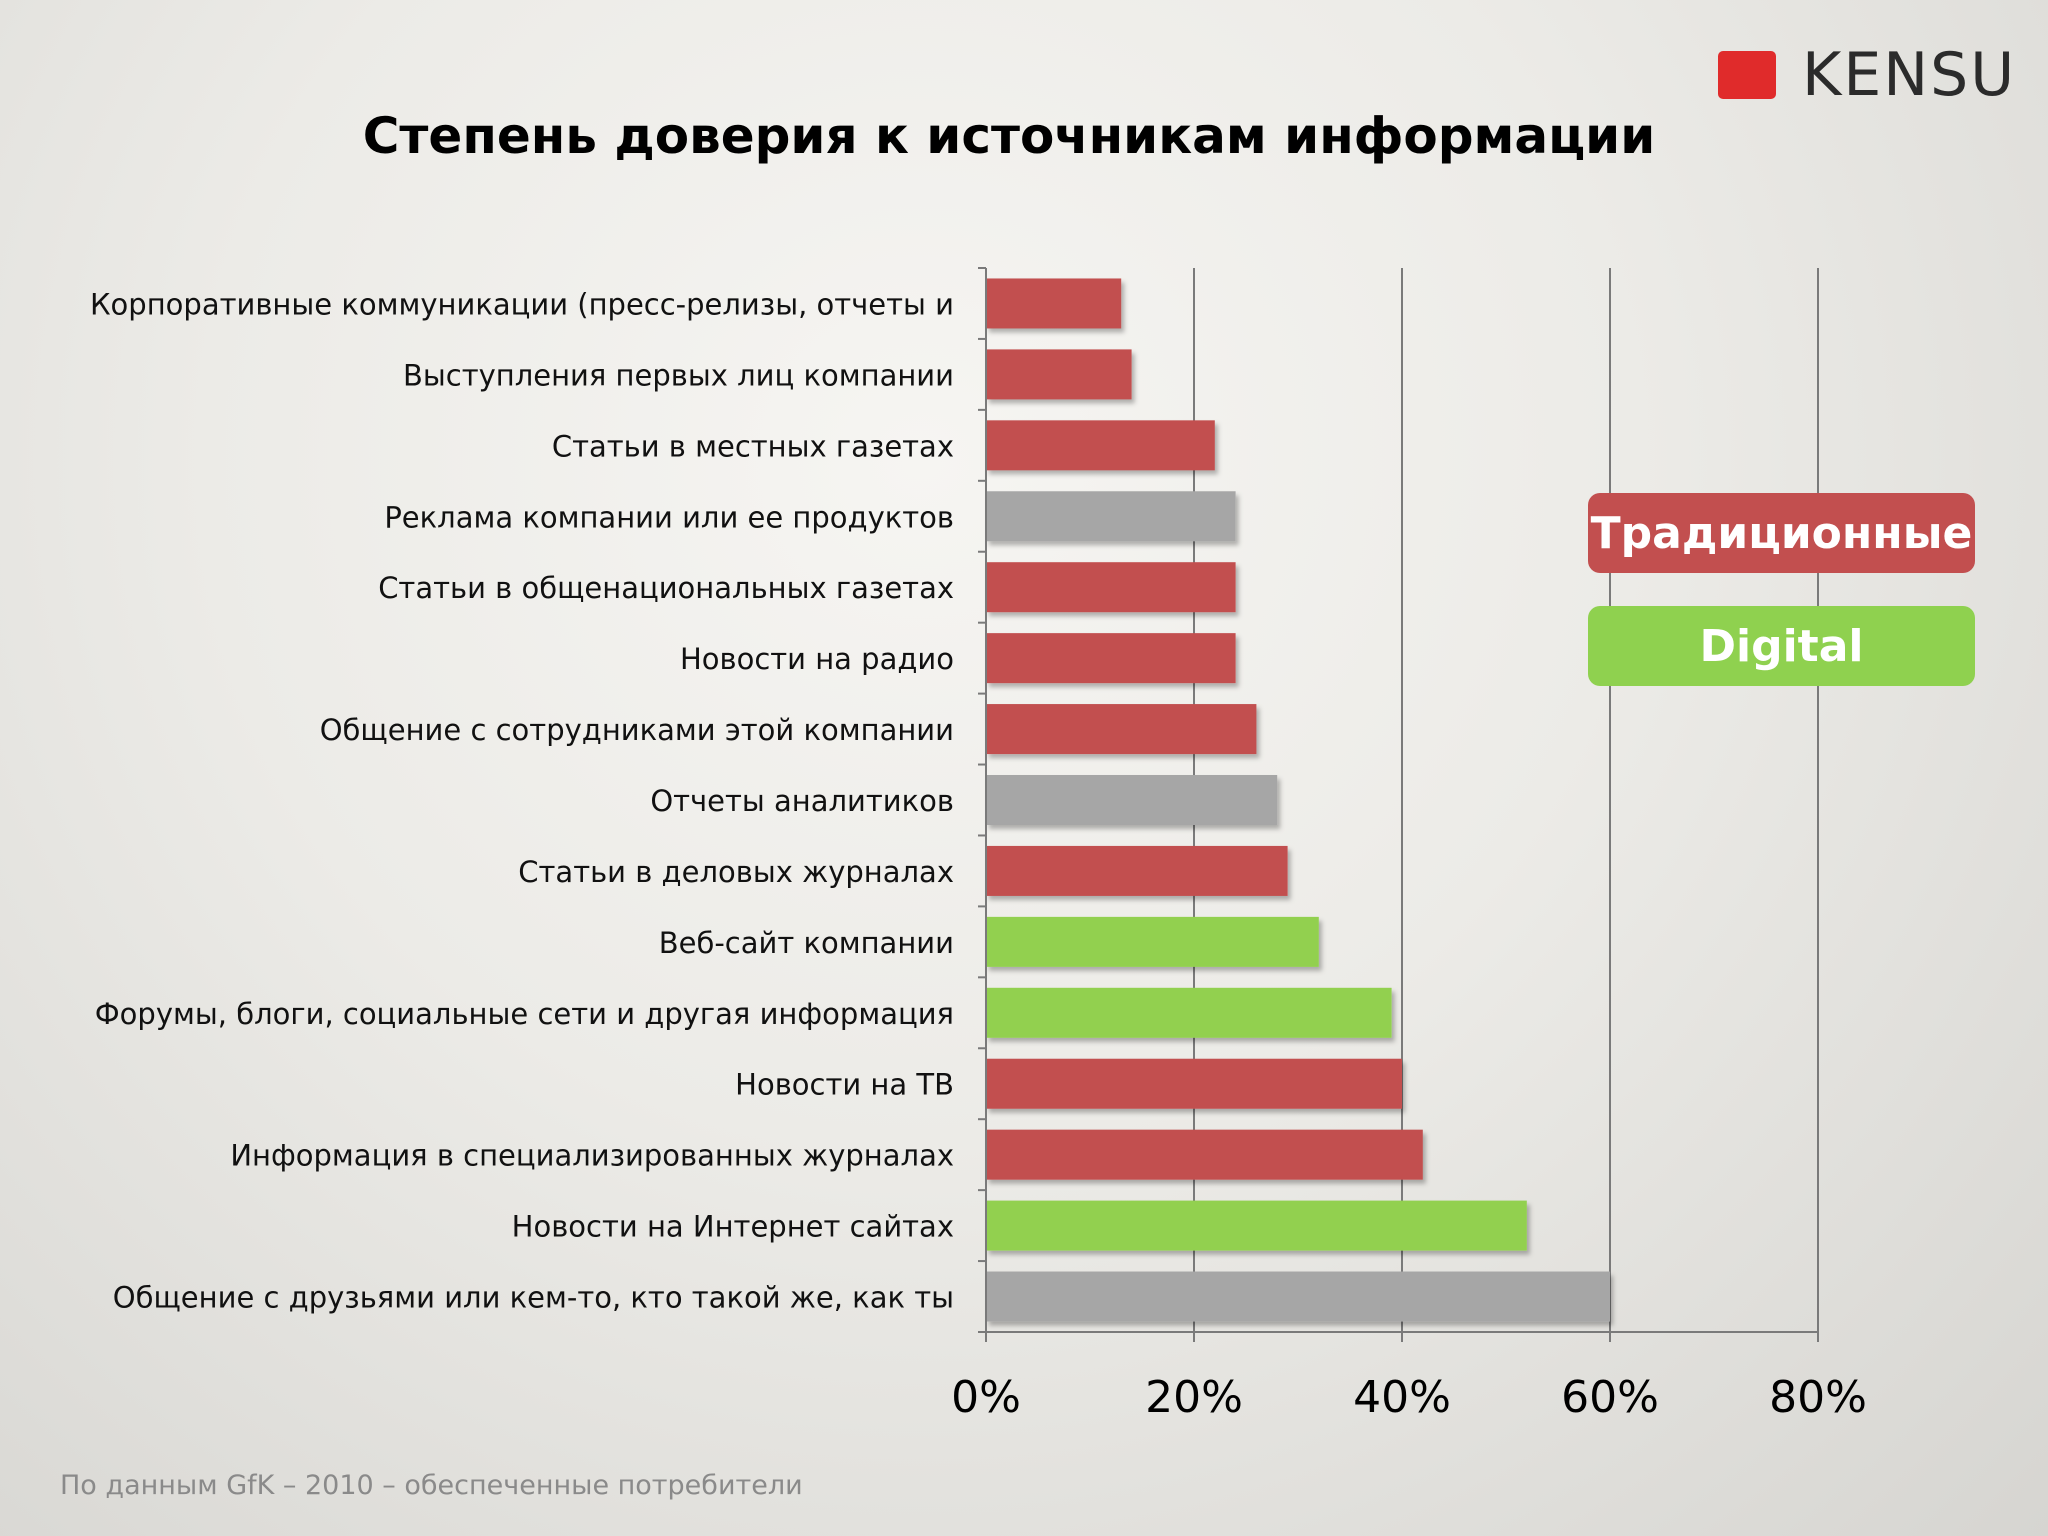 The width and height of the screenshot is (2048, 1536). I want to click on category-label: Реклама компании или ее продуктов, so click(669, 517).